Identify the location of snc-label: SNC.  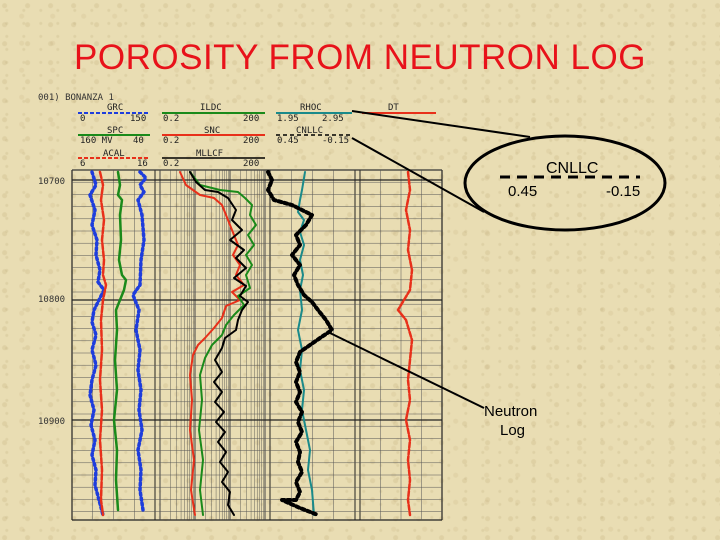
(212, 131).